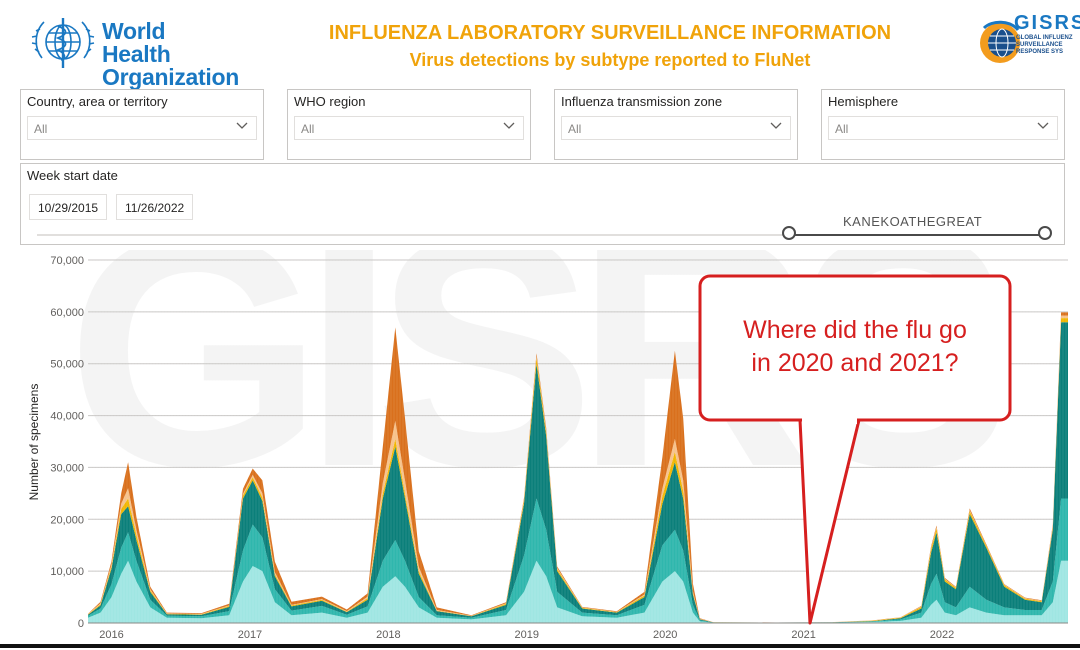 This screenshot has height=650, width=1080. Describe the element at coordinates (34, 442) in the screenshot. I see `y-axis-title: Number of specimens` at that location.